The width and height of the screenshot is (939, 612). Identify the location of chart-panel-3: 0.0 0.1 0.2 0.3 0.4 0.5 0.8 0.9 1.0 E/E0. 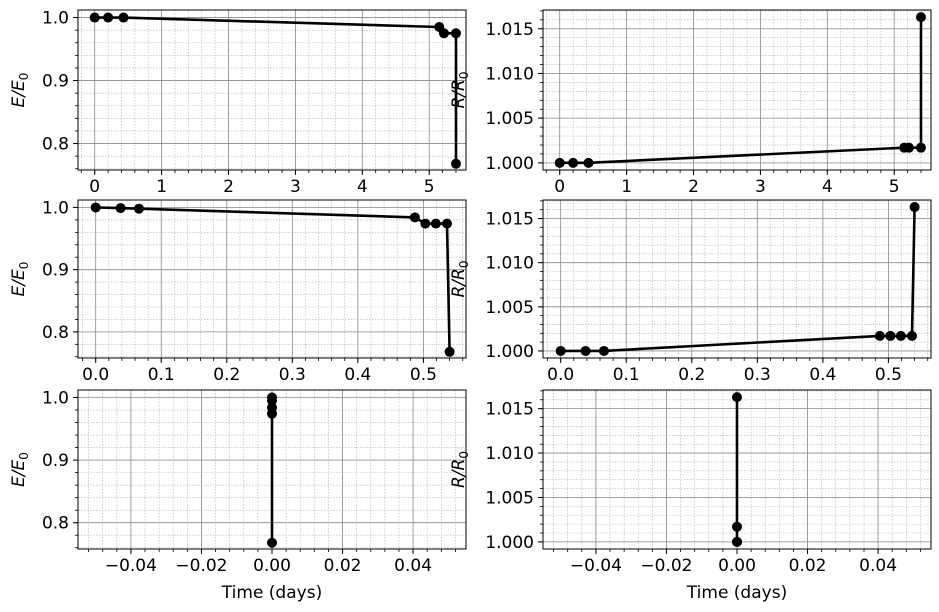
(238, 291).